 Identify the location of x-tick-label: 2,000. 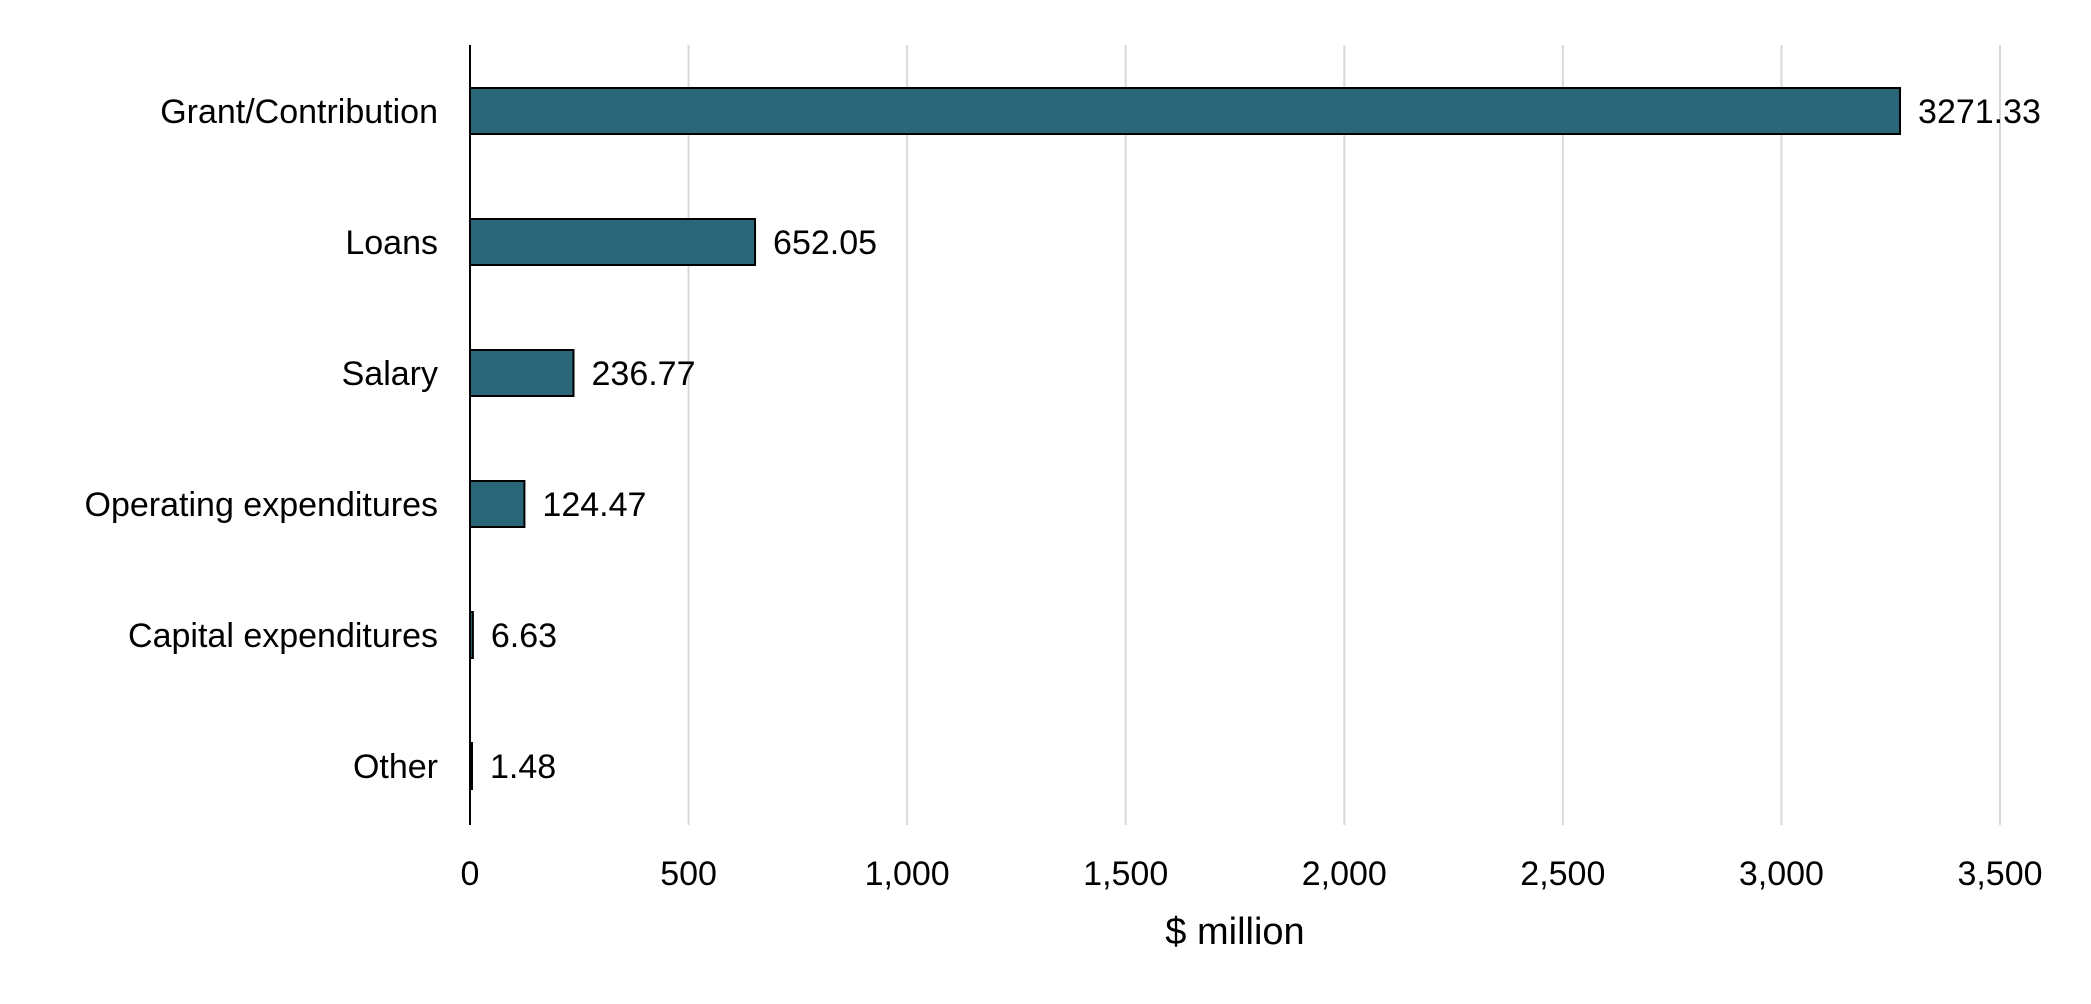
(1344, 874).